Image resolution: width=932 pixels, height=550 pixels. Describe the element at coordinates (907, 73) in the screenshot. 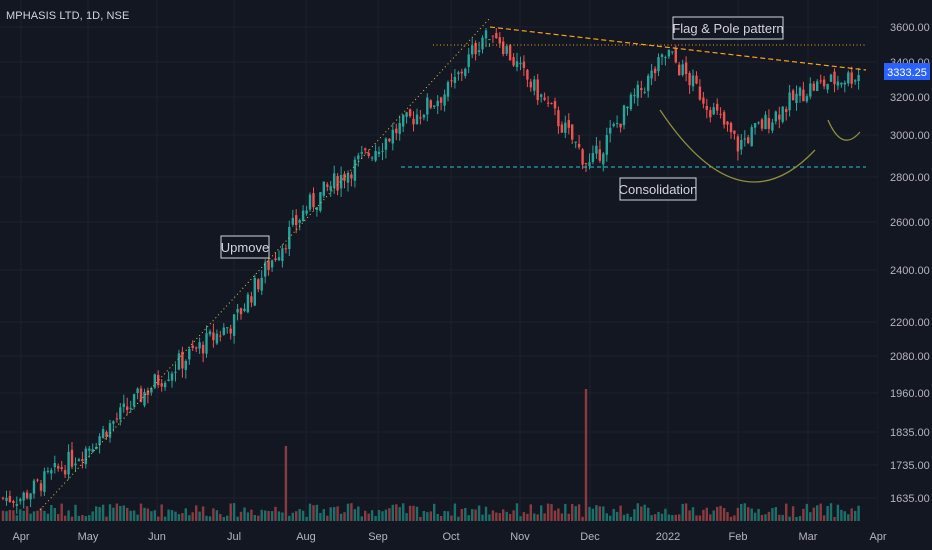

I see `last-price-value: 3333.25` at that location.